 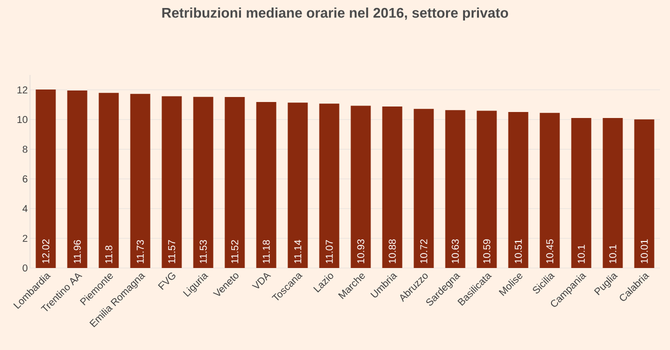 What do you see at coordinates (23, 90) in the screenshot?
I see `y-tick-label: 12` at bounding box center [23, 90].